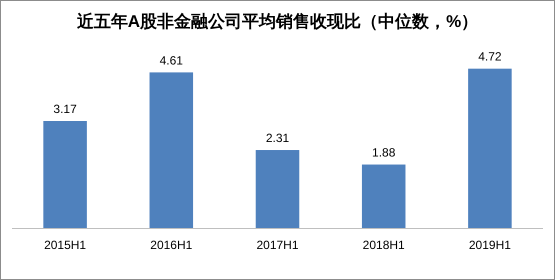 The width and height of the screenshot is (555, 280). Describe the element at coordinates (65, 109) in the screenshot. I see `data-label: 3.17` at that location.